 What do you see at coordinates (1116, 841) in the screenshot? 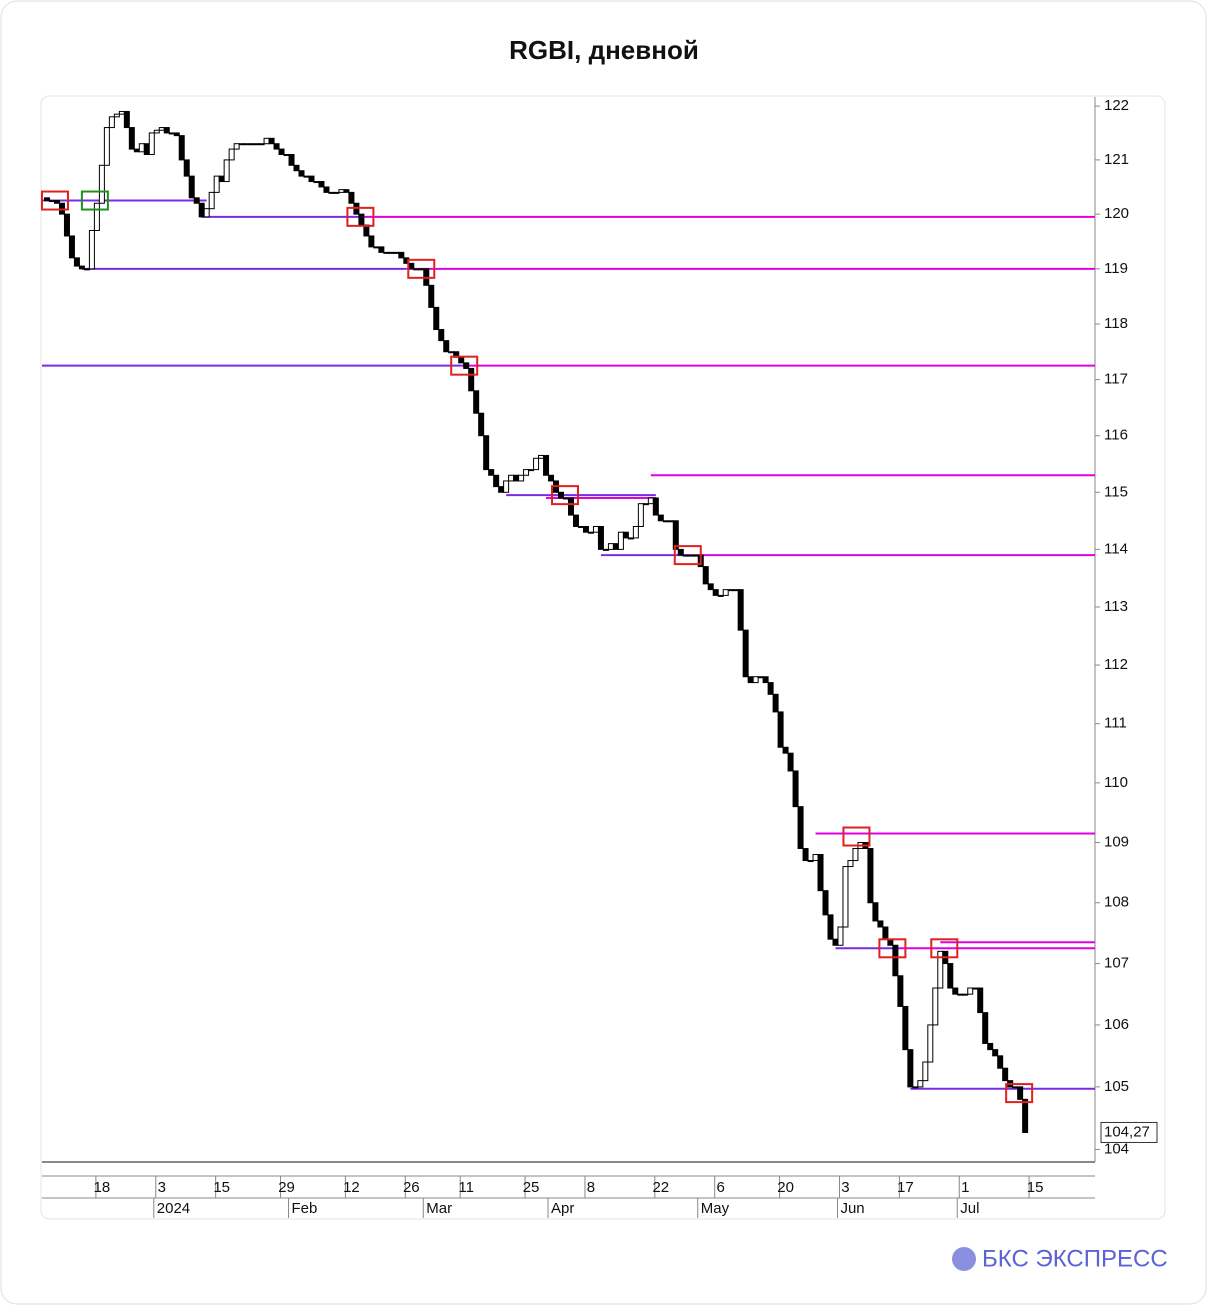
I see `y-tick-label: 109` at bounding box center [1116, 841].